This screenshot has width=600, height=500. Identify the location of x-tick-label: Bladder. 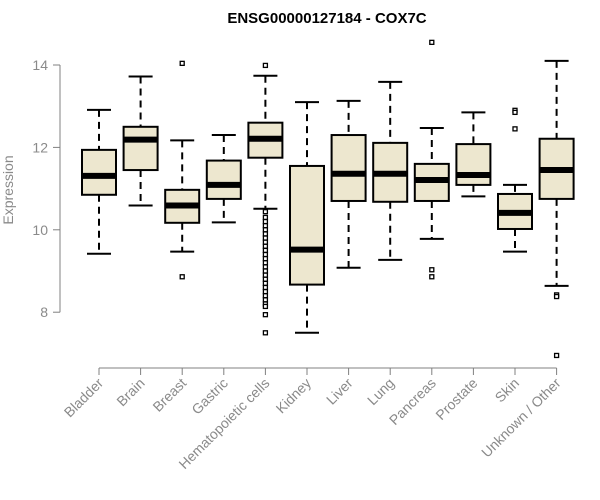
(84, 398).